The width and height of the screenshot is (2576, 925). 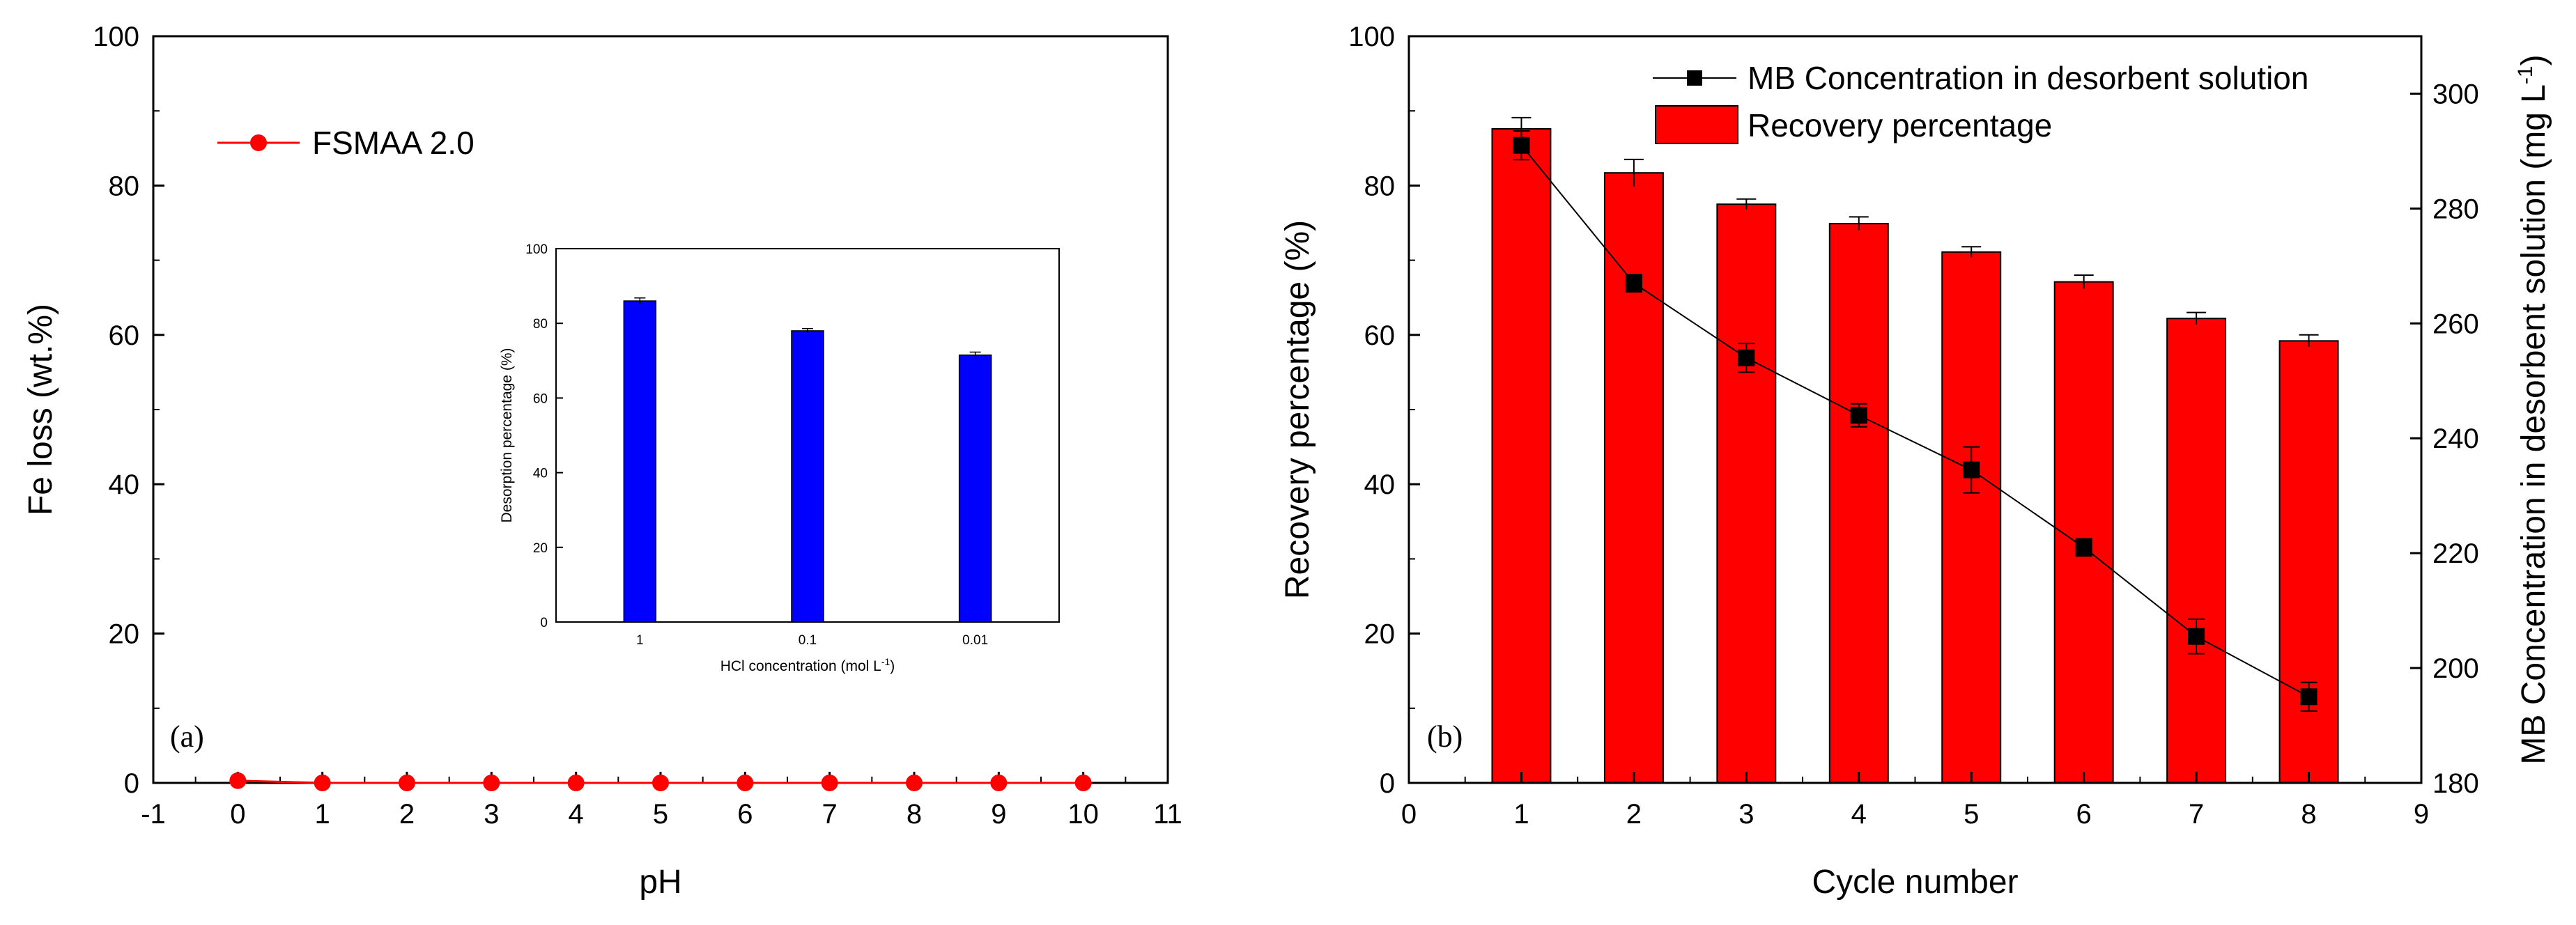 I want to click on inset-y-tick-label: 20, so click(x=540, y=548).